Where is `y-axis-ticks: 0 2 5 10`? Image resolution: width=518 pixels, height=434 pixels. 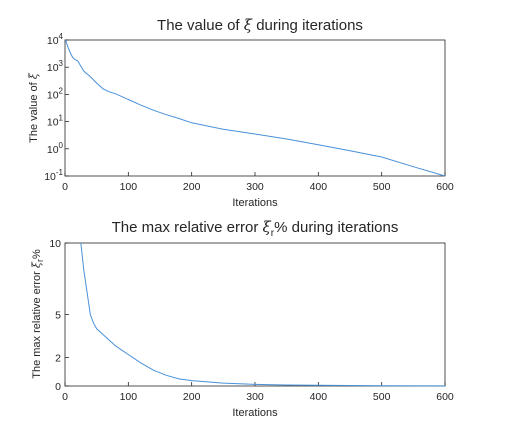 y-axis-ticks: 0 2 5 10 is located at coordinates (59, 315).